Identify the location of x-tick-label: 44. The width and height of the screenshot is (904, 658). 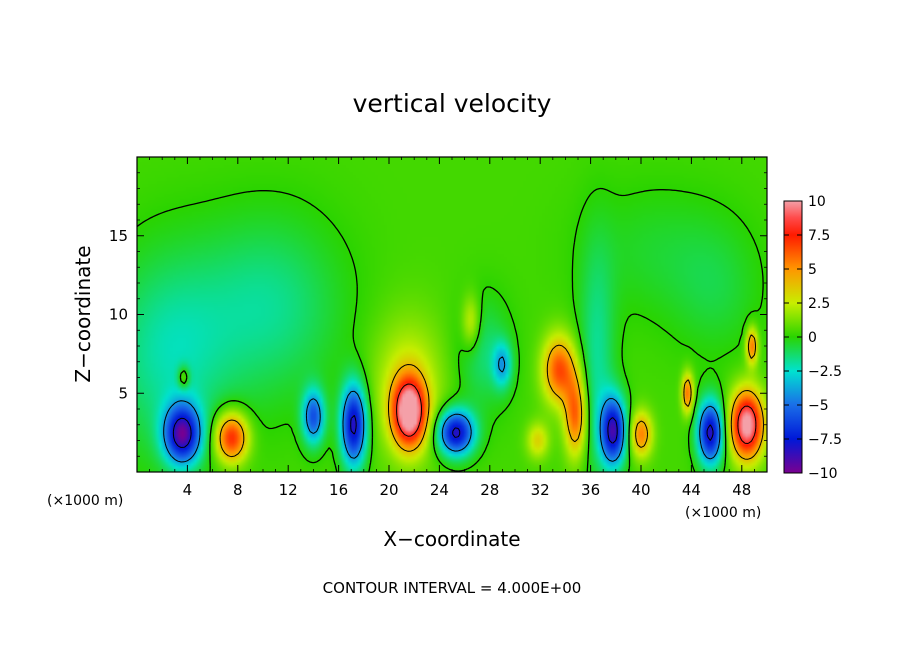
(691, 490).